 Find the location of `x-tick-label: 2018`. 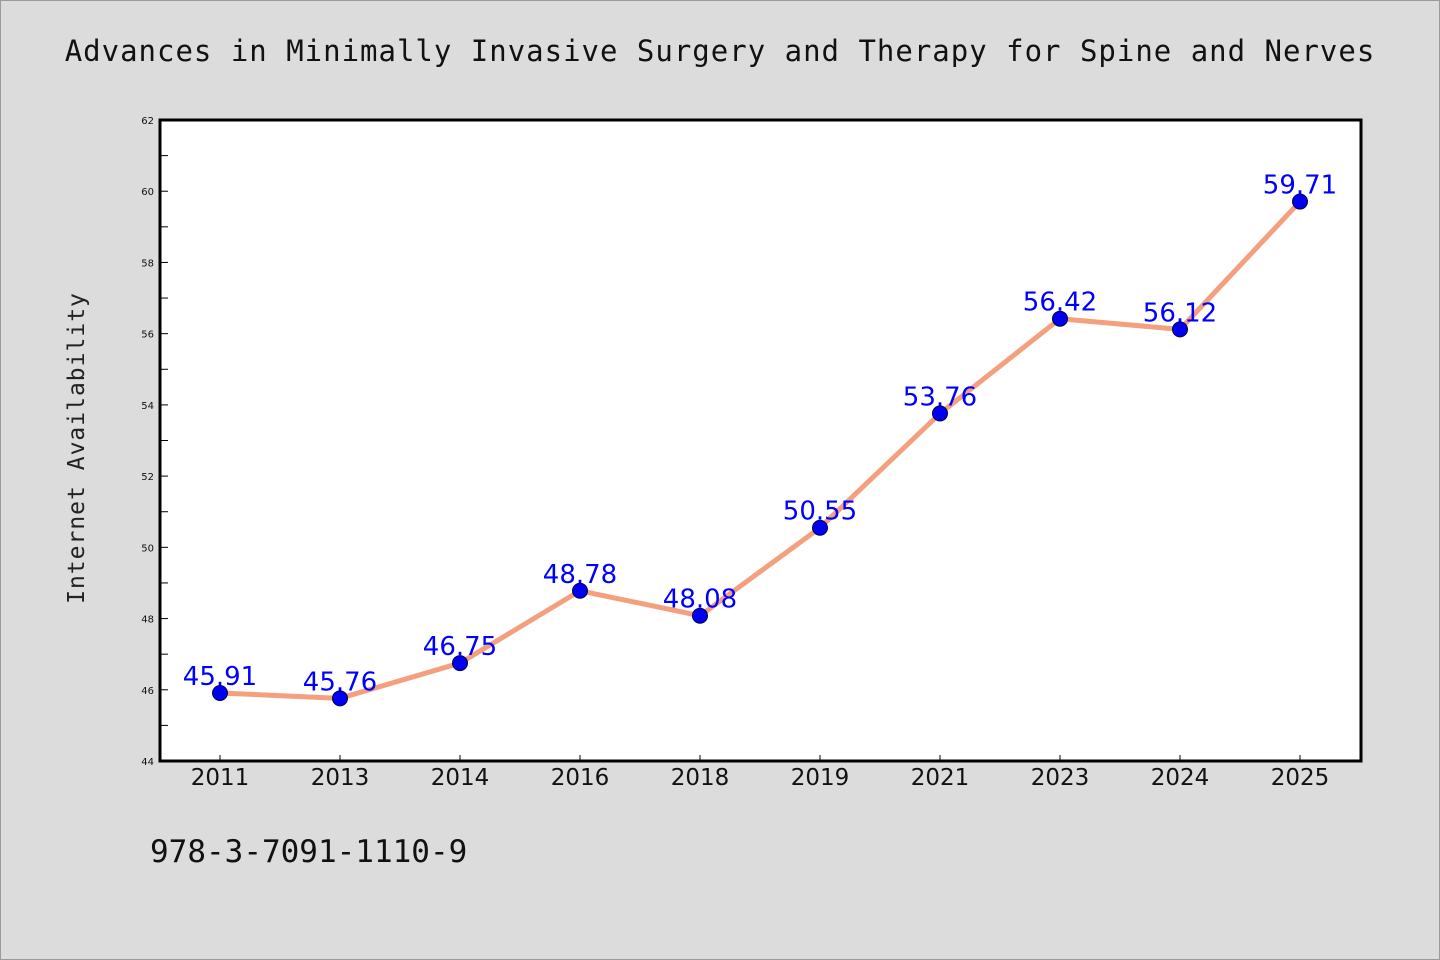

x-tick-label: 2018 is located at coordinates (700, 778).